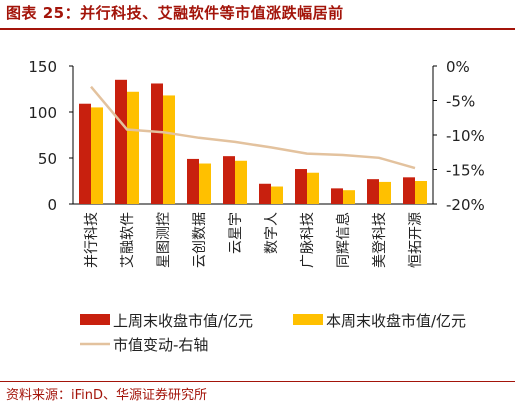 Image resolution: width=515 pixels, height=407 pixels. I want to click on x-tick-label: 云创数据, so click(200, 240).